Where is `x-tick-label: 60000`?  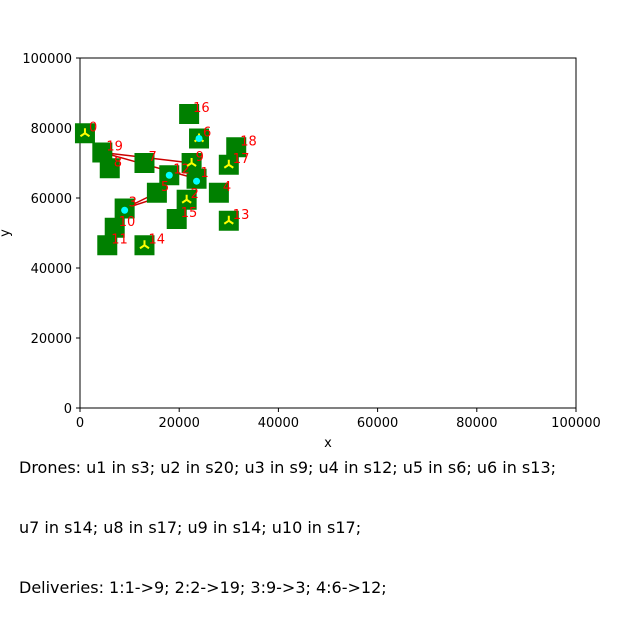 x-tick-label: 60000 is located at coordinates (377, 423).